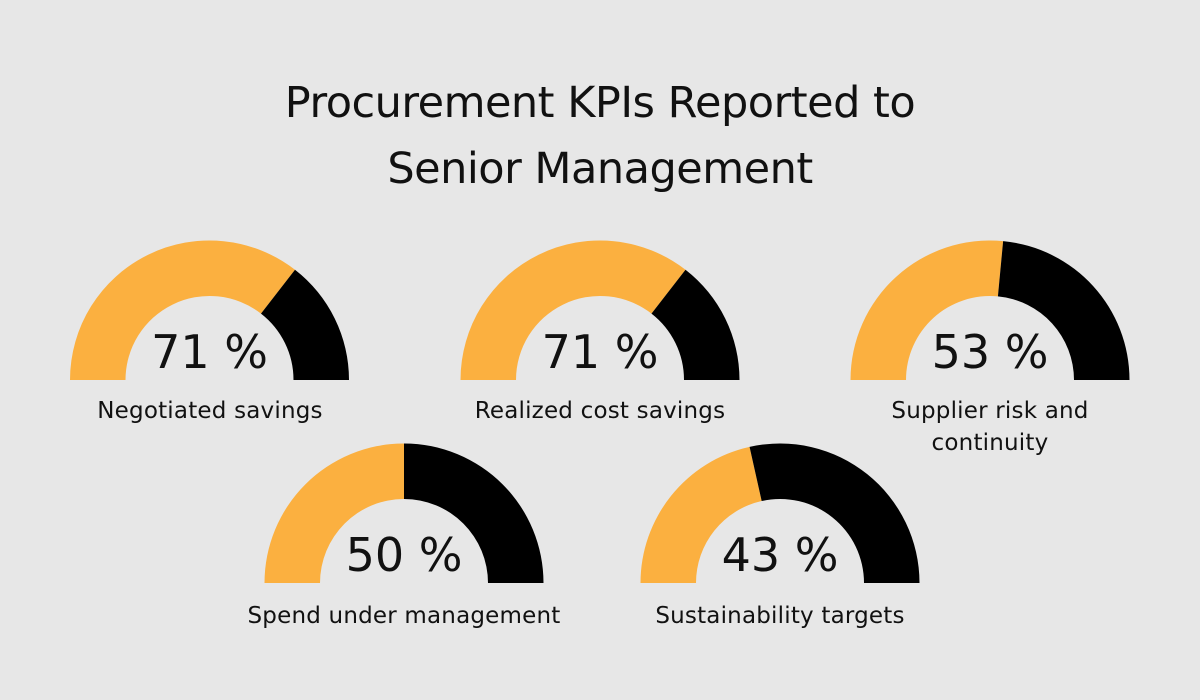 This screenshot has width=1200, height=700. I want to click on gauge-value: 43 %, so click(780, 555).